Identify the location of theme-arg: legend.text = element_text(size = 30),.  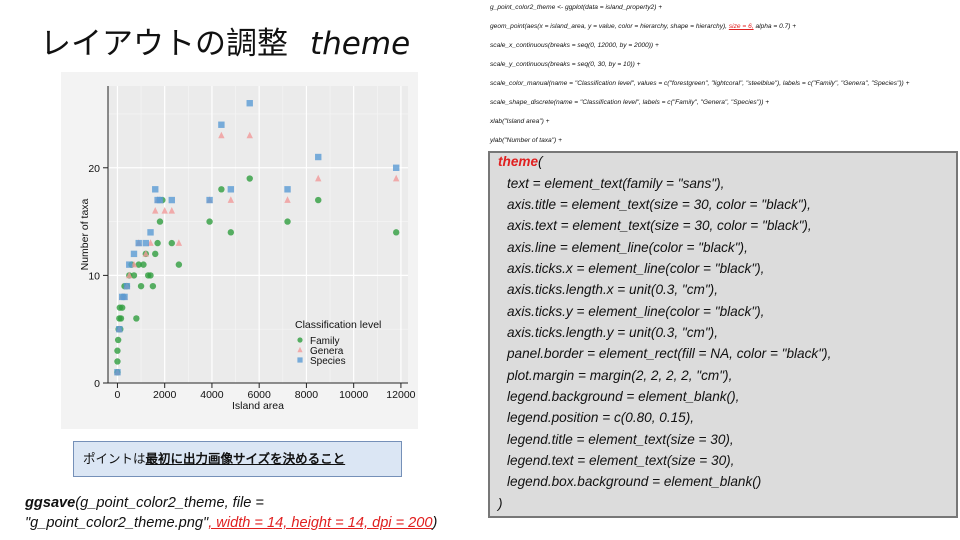
(621, 460).